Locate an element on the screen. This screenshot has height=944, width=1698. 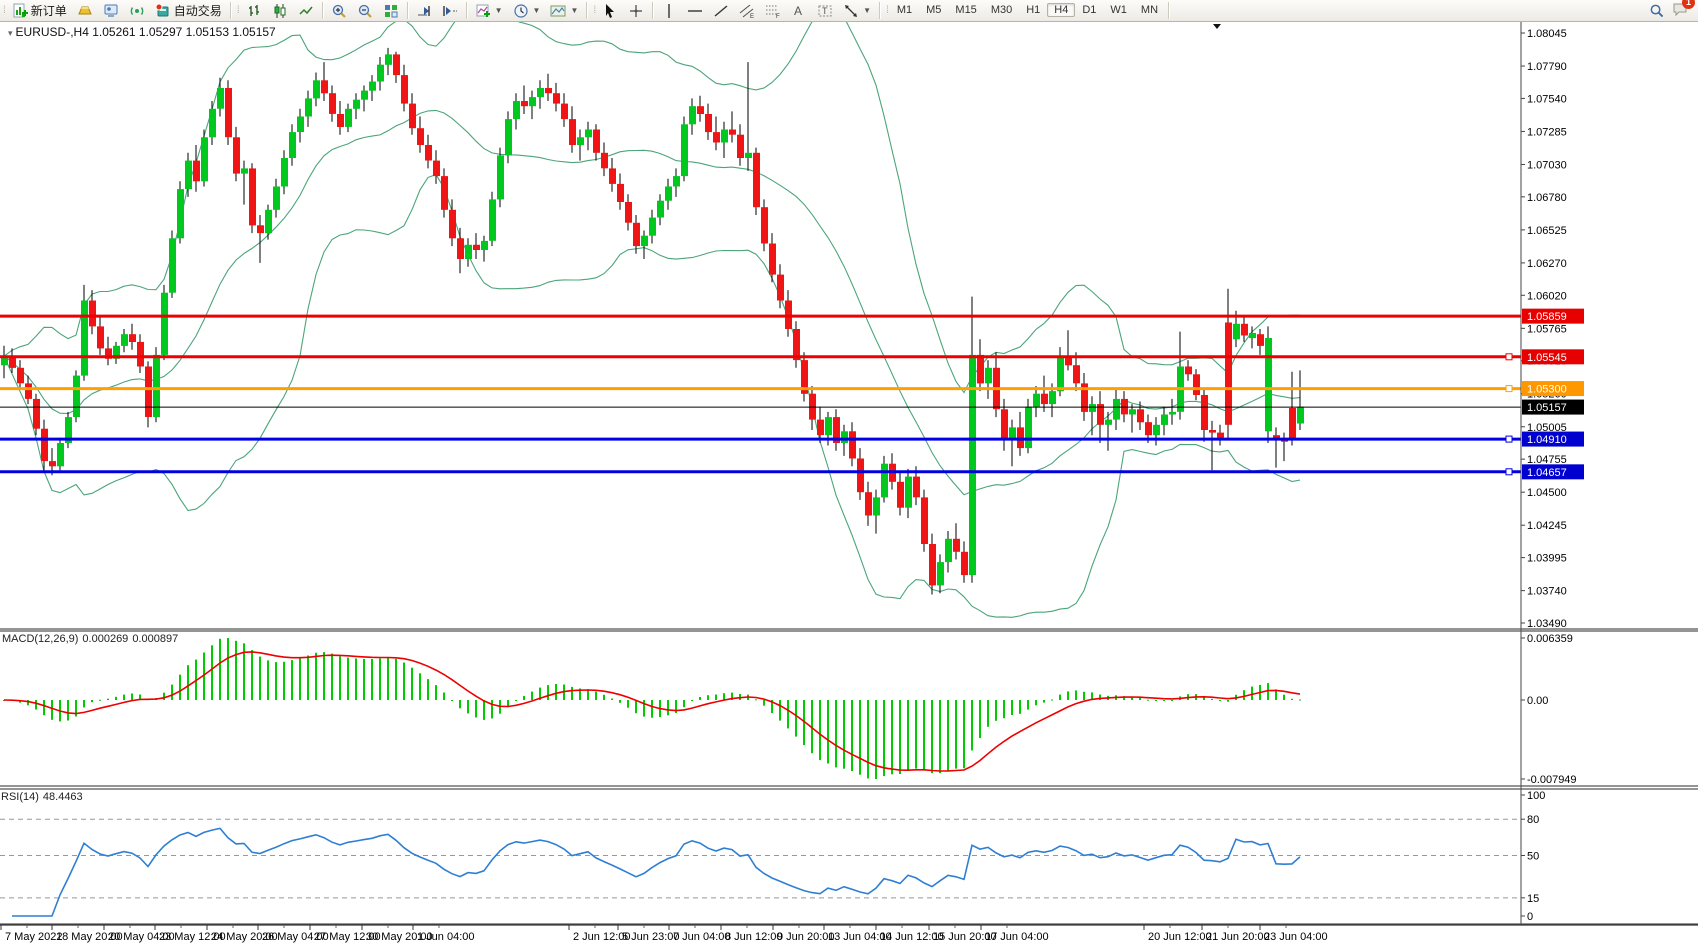
price-badge is located at coordinates (1553, 357).